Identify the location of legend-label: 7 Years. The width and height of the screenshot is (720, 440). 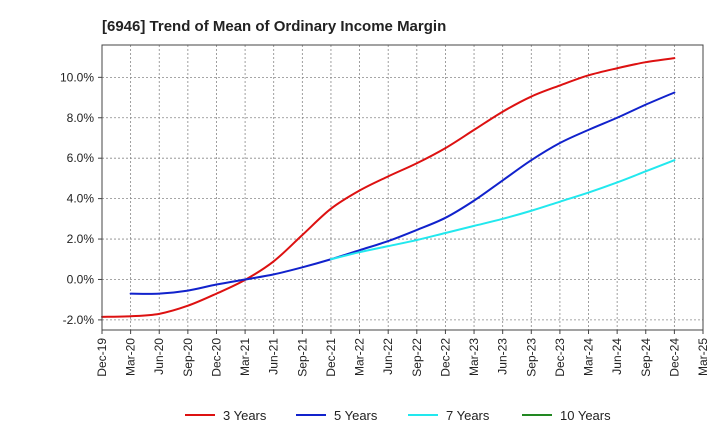
(468, 415).